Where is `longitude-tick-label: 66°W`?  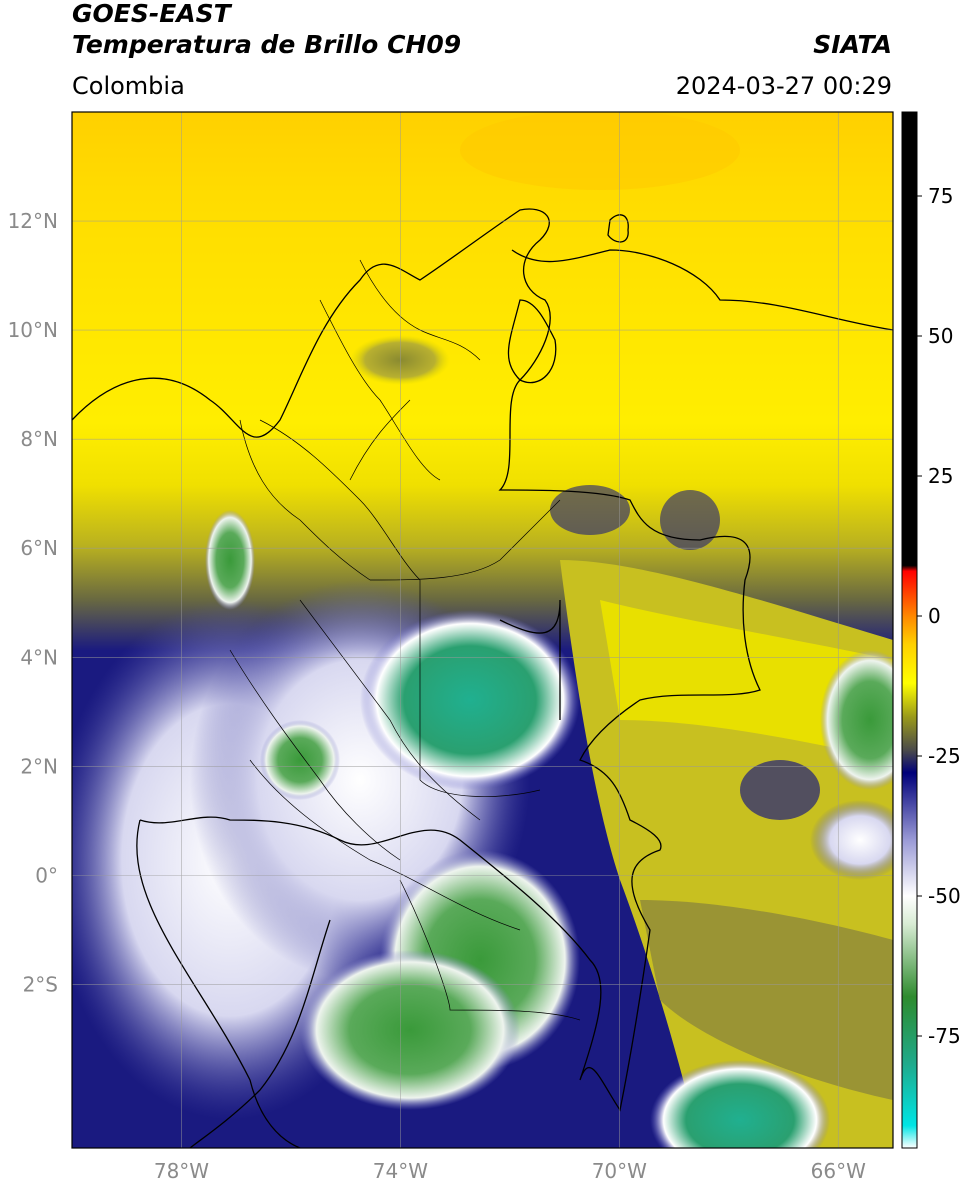
longitude-tick-label: 66°W is located at coordinates (838, 1171).